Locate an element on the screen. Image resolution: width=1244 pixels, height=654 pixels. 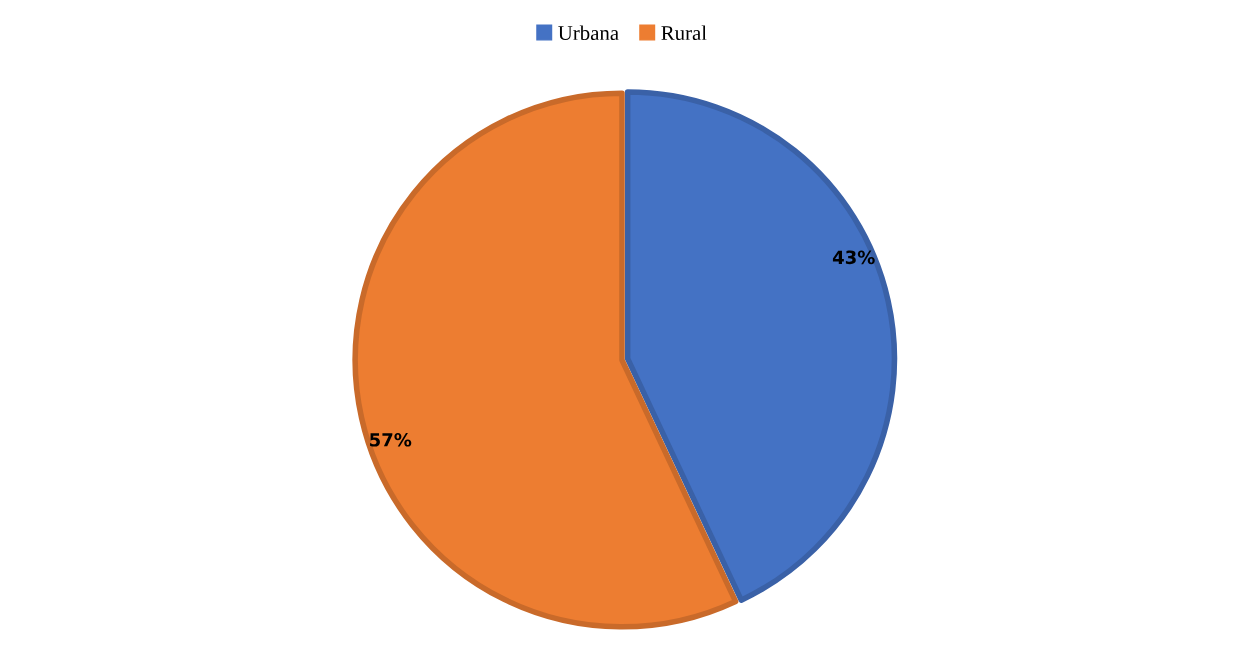
legend-label: Rural is located at coordinates (684, 33).